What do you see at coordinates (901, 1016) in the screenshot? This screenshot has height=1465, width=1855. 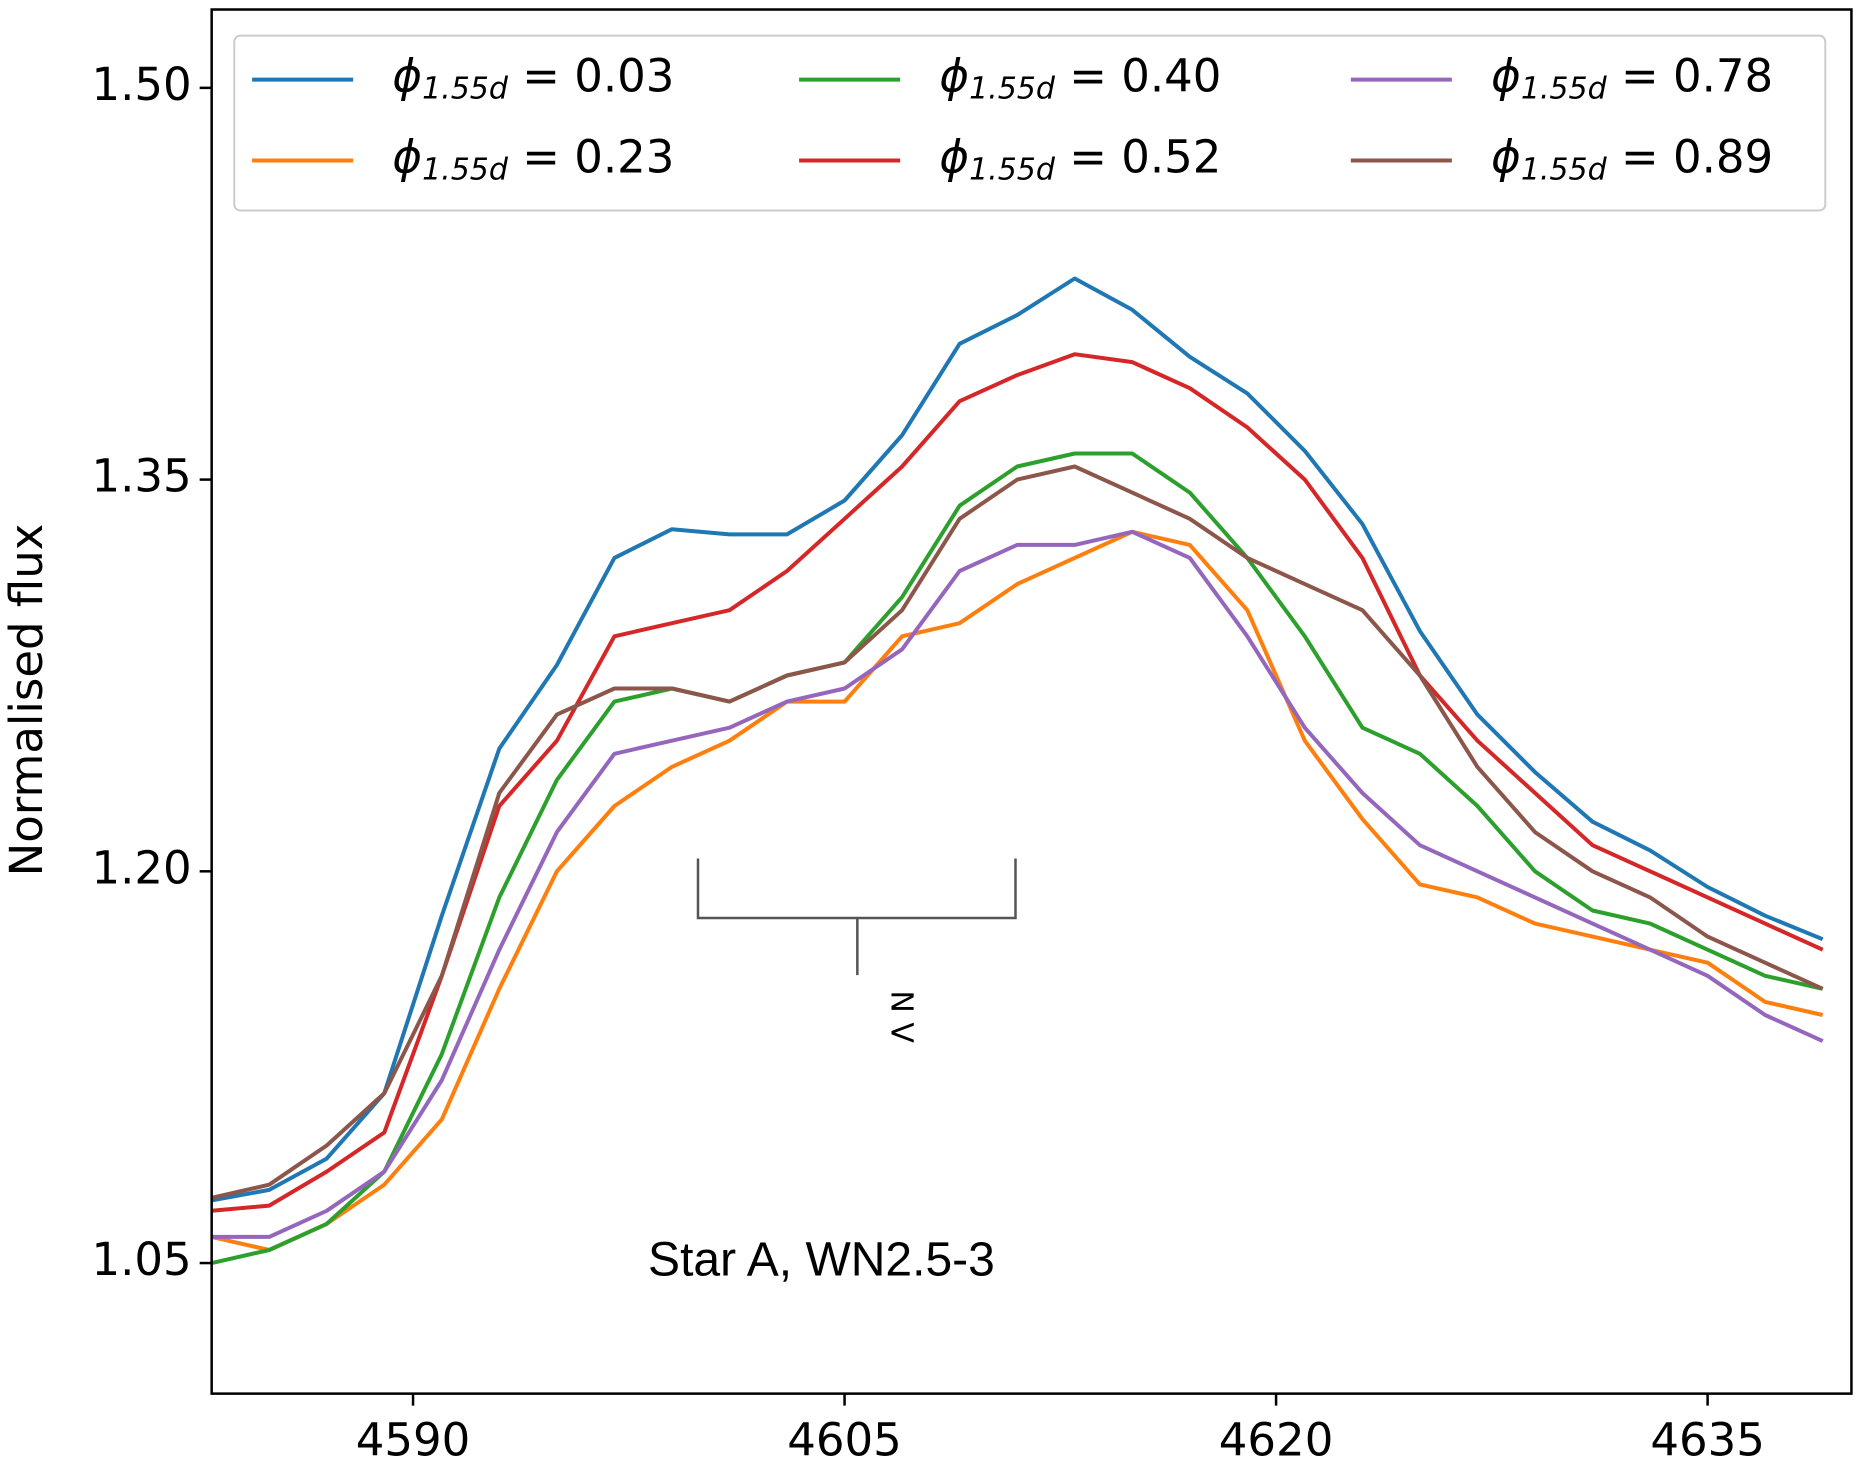 I see `annotation: N V` at bounding box center [901, 1016].